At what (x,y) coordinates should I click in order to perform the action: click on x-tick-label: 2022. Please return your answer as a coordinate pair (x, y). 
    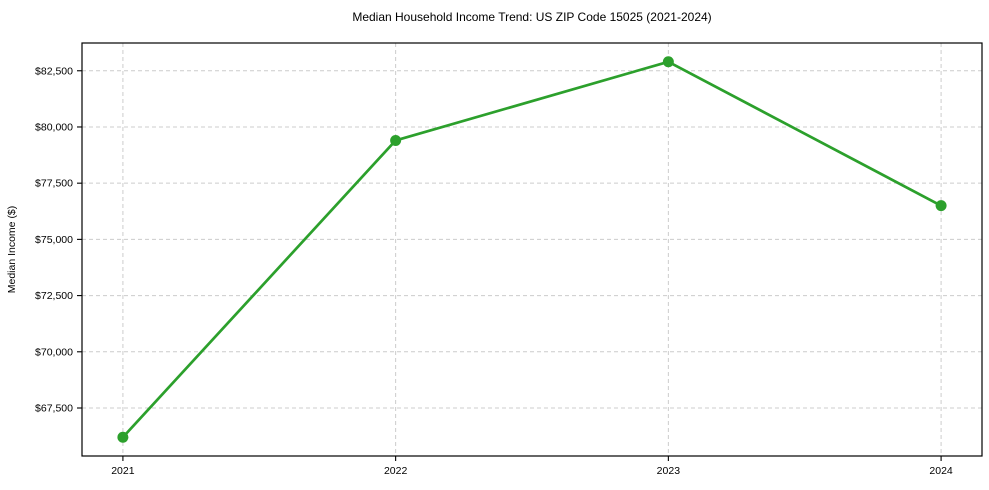
    Looking at the image, I should click on (396, 471).